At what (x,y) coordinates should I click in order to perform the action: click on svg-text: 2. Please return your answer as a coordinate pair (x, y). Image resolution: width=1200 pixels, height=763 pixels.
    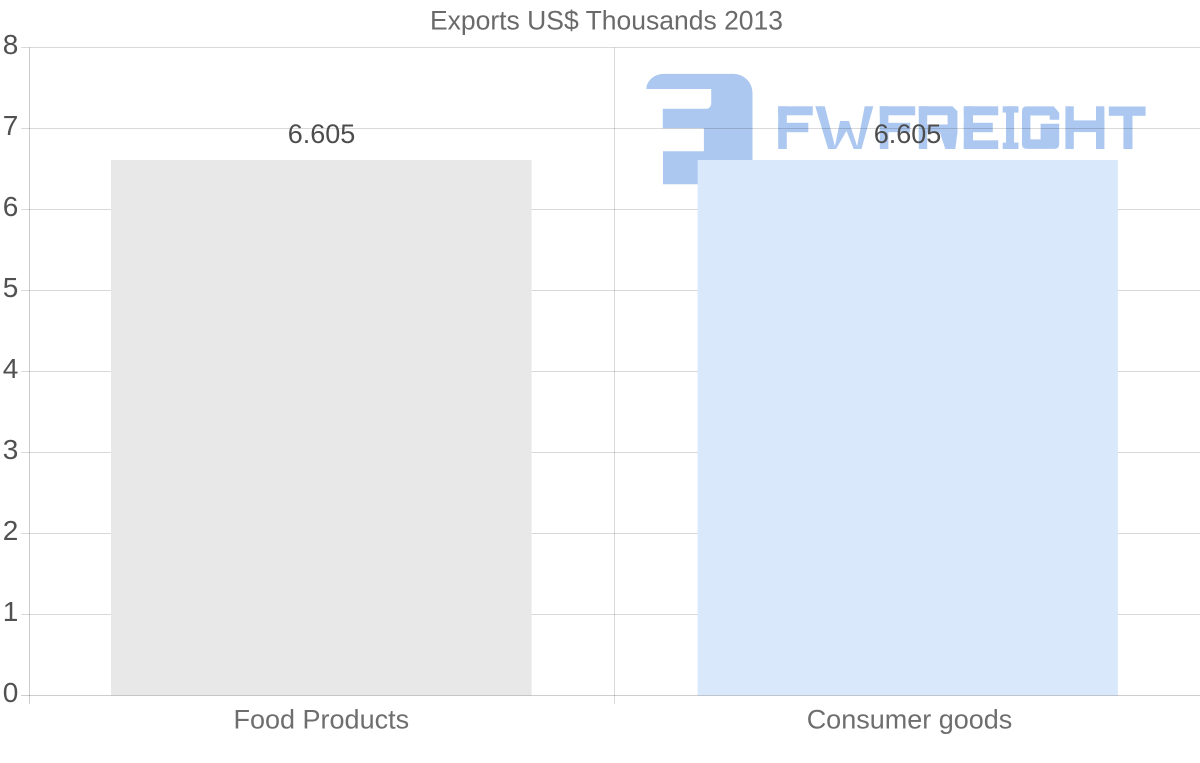
    Looking at the image, I should click on (11, 530).